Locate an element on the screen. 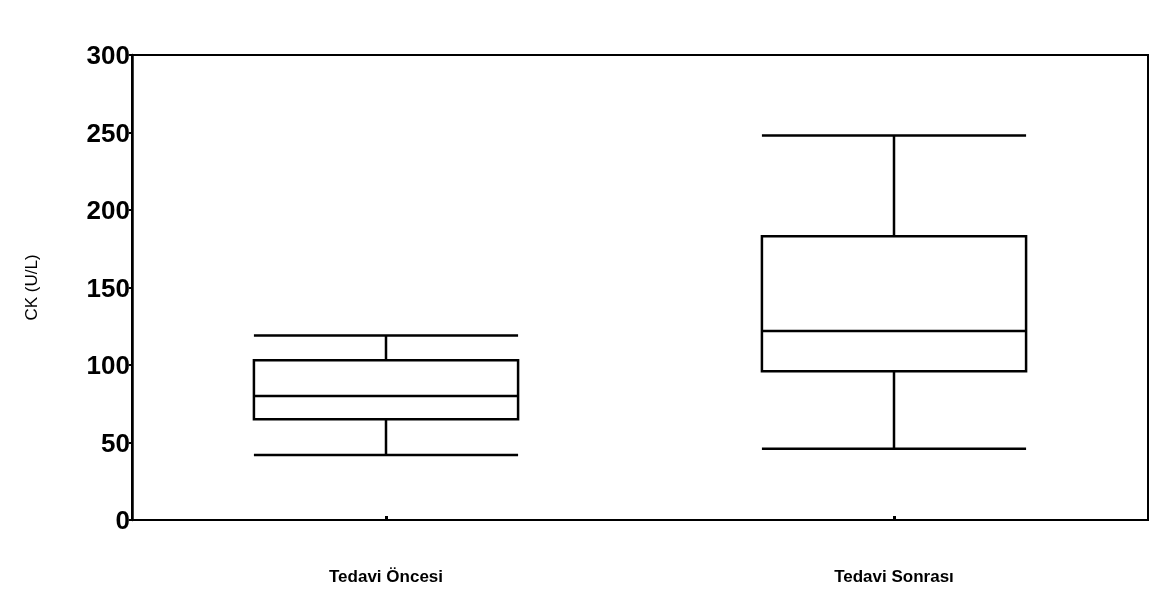  y-tick-label: 250 is located at coordinates (108, 132).